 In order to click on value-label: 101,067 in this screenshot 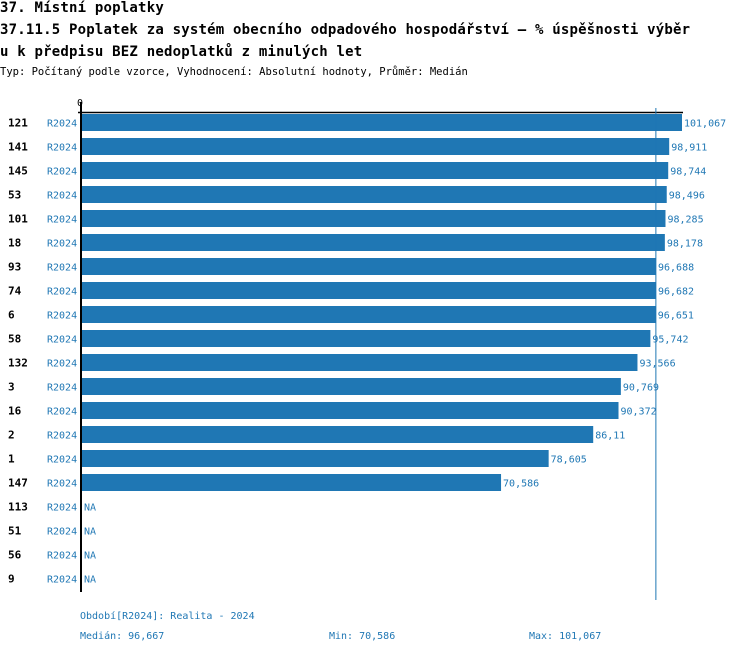, I will do `click(705, 124)`.